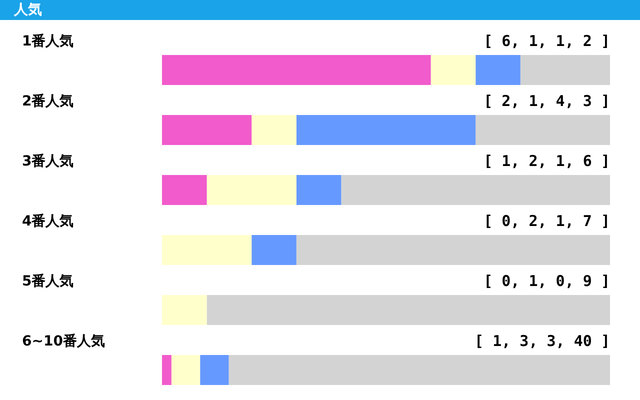 This screenshot has width=640, height=400. I want to click on annotation: [ 1, 3, 3, 40 ], so click(542, 341).